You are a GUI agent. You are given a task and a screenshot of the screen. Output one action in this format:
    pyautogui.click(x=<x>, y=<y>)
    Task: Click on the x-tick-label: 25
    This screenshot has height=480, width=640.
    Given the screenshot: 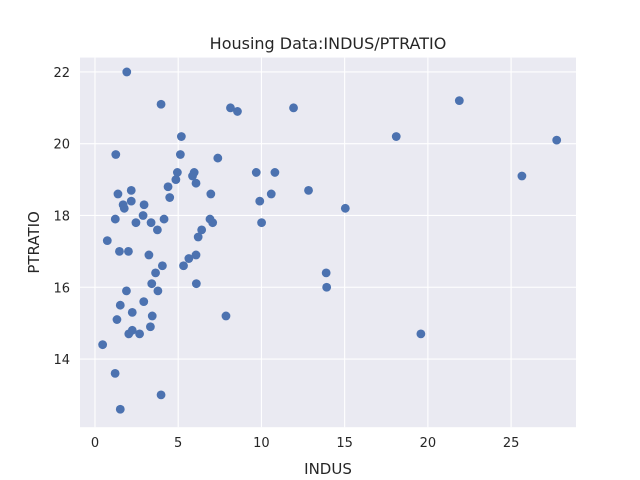 What is the action you would take?
    pyautogui.click(x=511, y=443)
    